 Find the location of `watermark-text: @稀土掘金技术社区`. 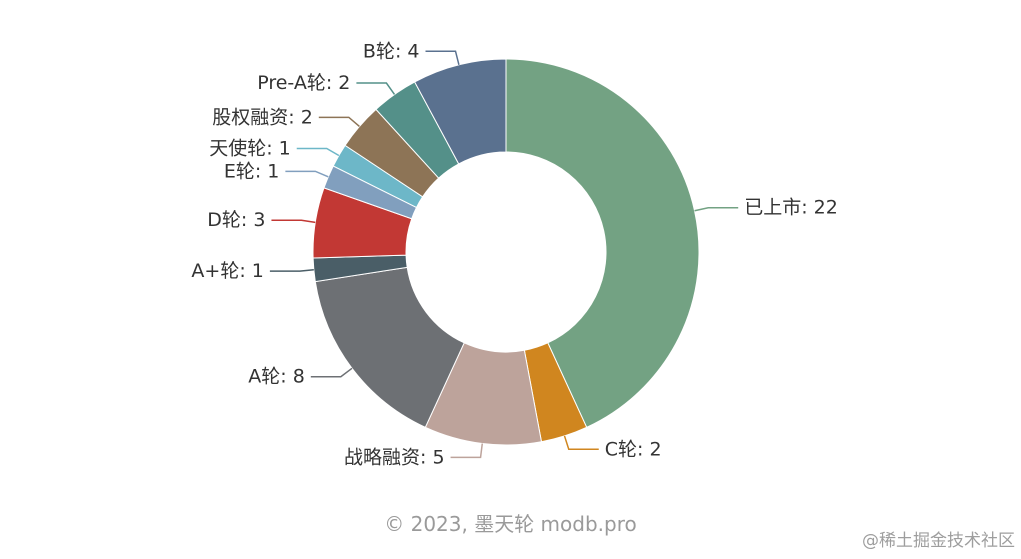

watermark-text: @稀土掘金技术社区 is located at coordinates (938, 541).